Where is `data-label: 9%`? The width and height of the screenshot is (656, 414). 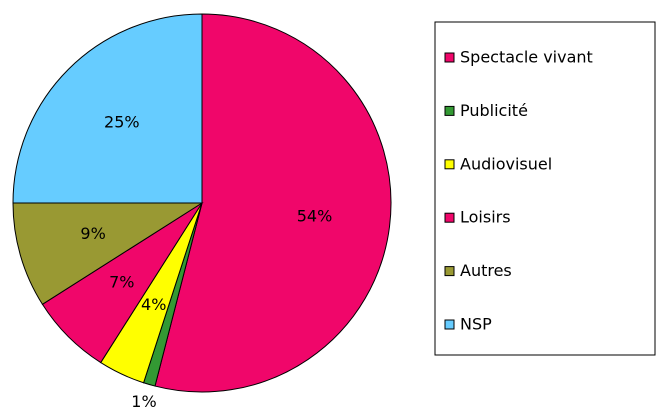 data-label: 9% is located at coordinates (92, 233).